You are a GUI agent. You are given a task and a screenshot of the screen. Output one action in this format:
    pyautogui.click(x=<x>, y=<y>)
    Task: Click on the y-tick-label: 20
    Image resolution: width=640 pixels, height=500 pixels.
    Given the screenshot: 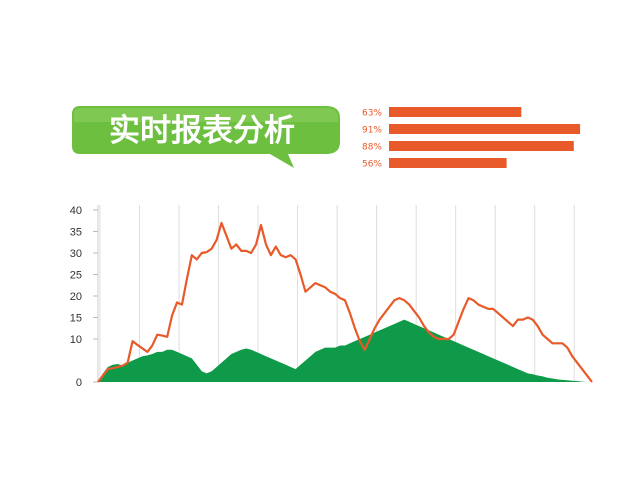 What is the action you would take?
    pyautogui.click(x=76, y=297)
    